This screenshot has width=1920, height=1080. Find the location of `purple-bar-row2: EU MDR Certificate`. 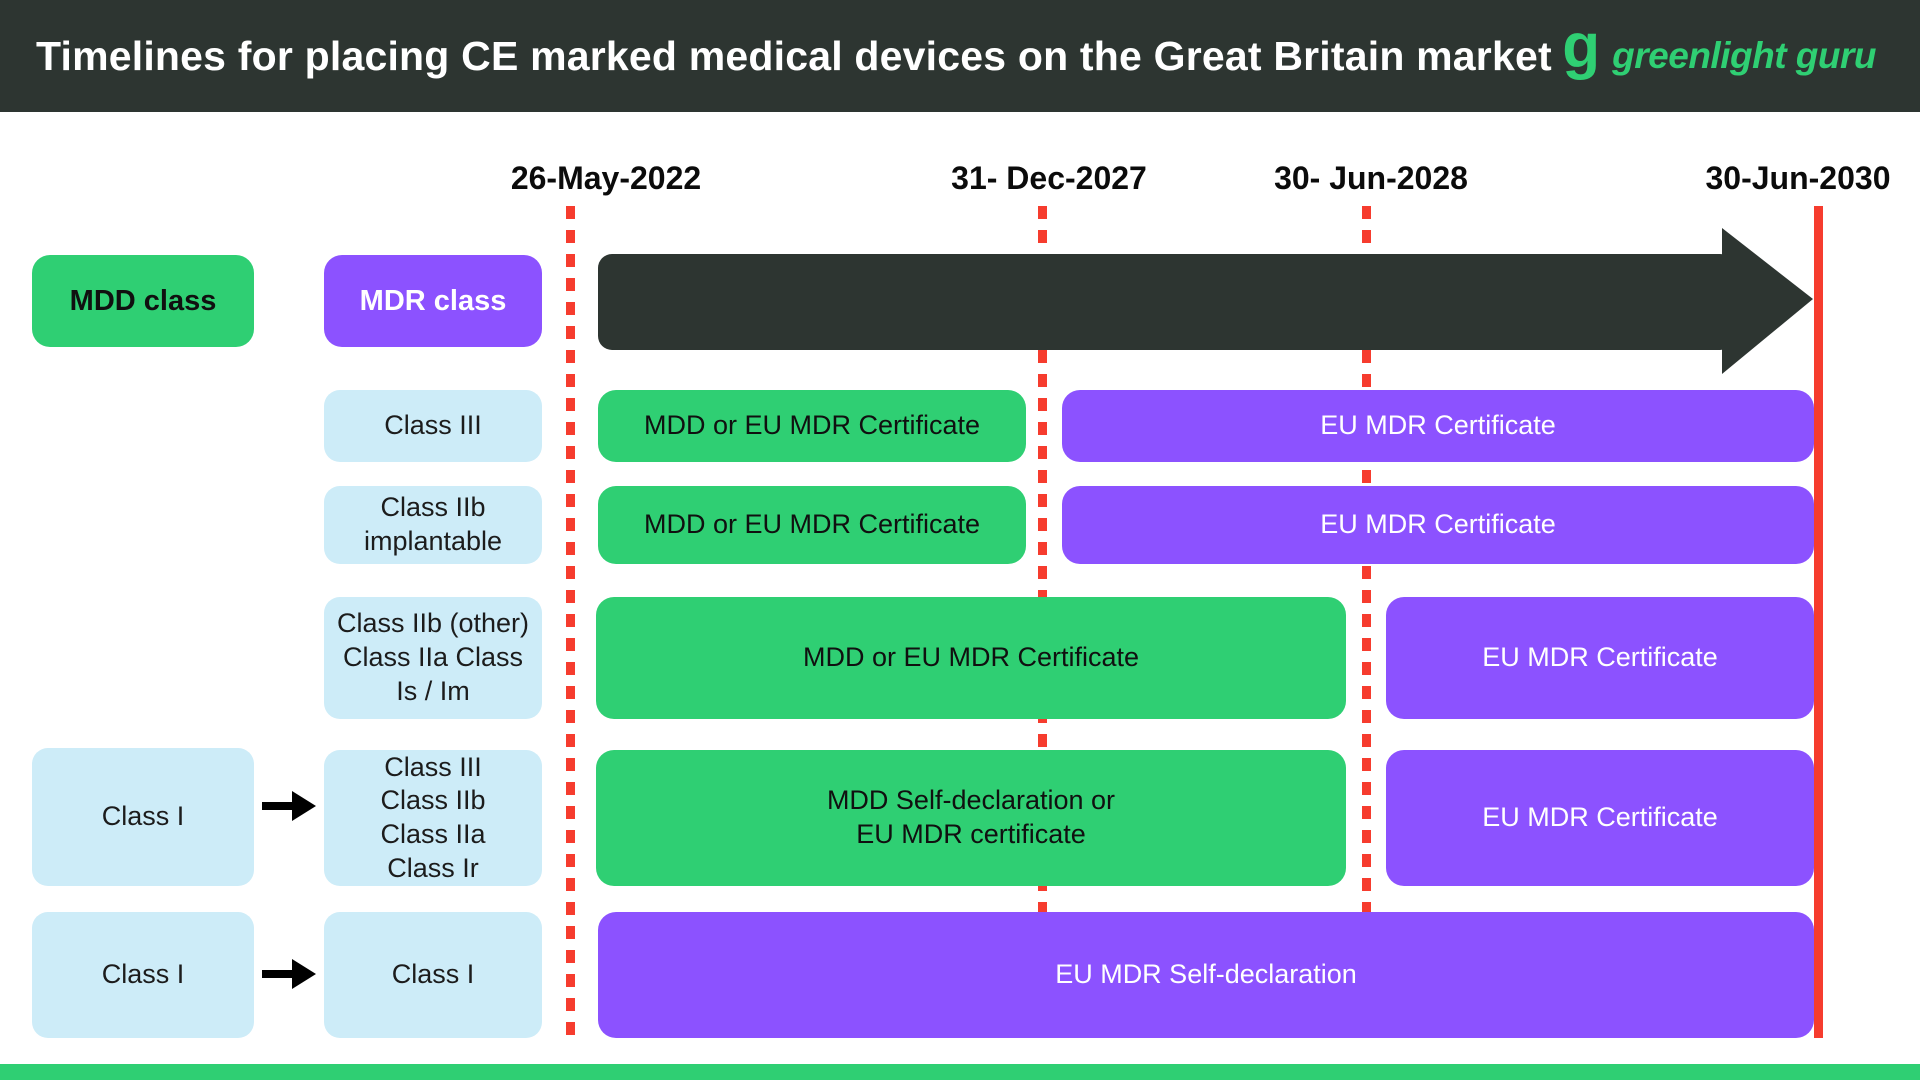

purple-bar-row2: EU MDR Certificate is located at coordinates (1438, 525).